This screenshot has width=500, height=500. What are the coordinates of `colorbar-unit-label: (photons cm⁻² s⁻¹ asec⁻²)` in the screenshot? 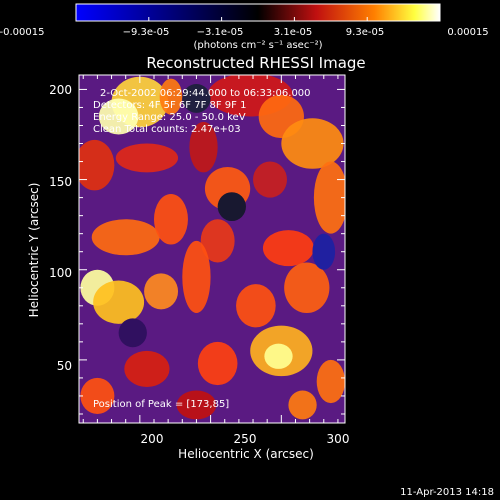 It's located at (257, 45).